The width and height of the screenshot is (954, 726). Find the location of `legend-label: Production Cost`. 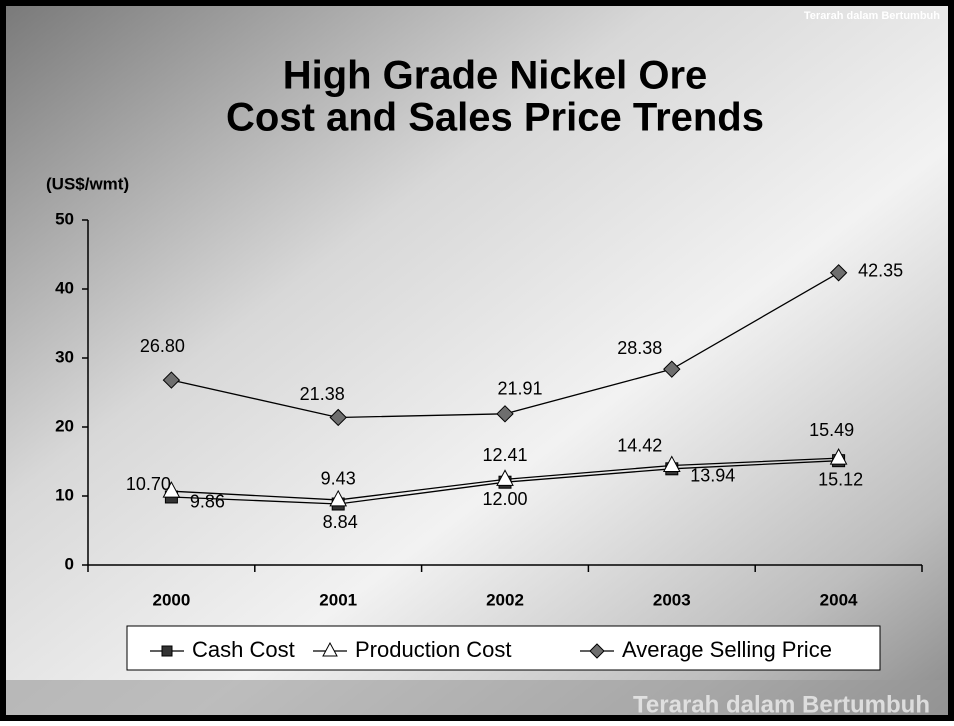

legend-label: Production Cost is located at coordinates (433, 649).